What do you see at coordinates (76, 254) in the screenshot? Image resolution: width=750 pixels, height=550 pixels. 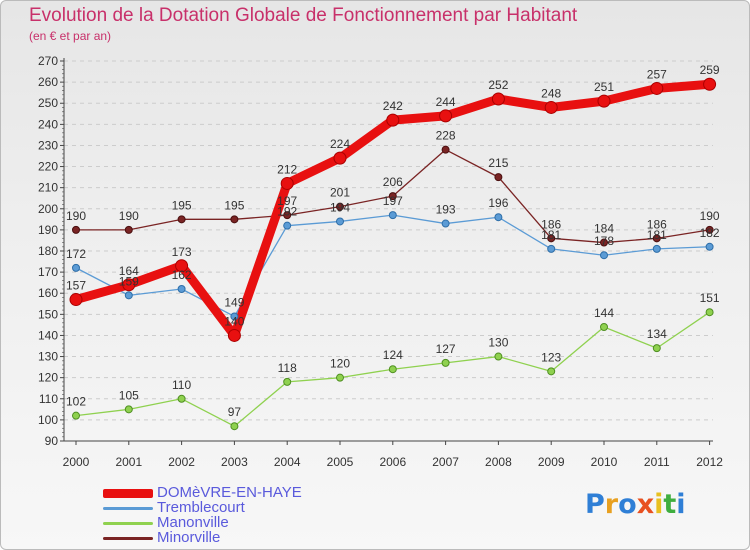 I see `data-label-tremblecourt-2000: 172` at bounding box center [76, 254].